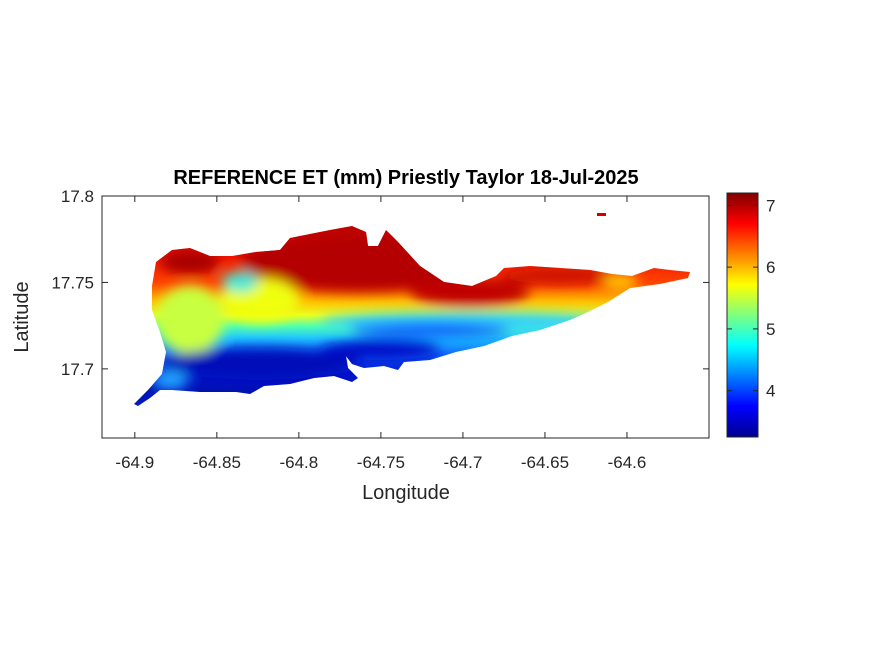  I want to click on y-tick-label: 17.7, so click(77, 369).